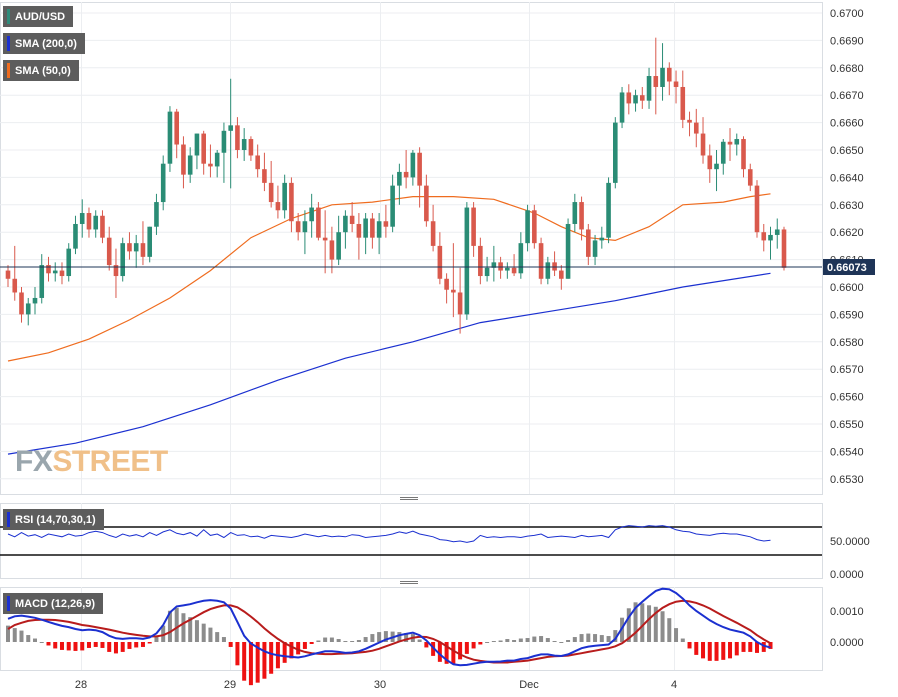 The height and width of the screenshot is (697, 898). Describe the element at coordinates (38, 16) in the screenshot. I see `legend-audusd: AUD/USD` at that location.